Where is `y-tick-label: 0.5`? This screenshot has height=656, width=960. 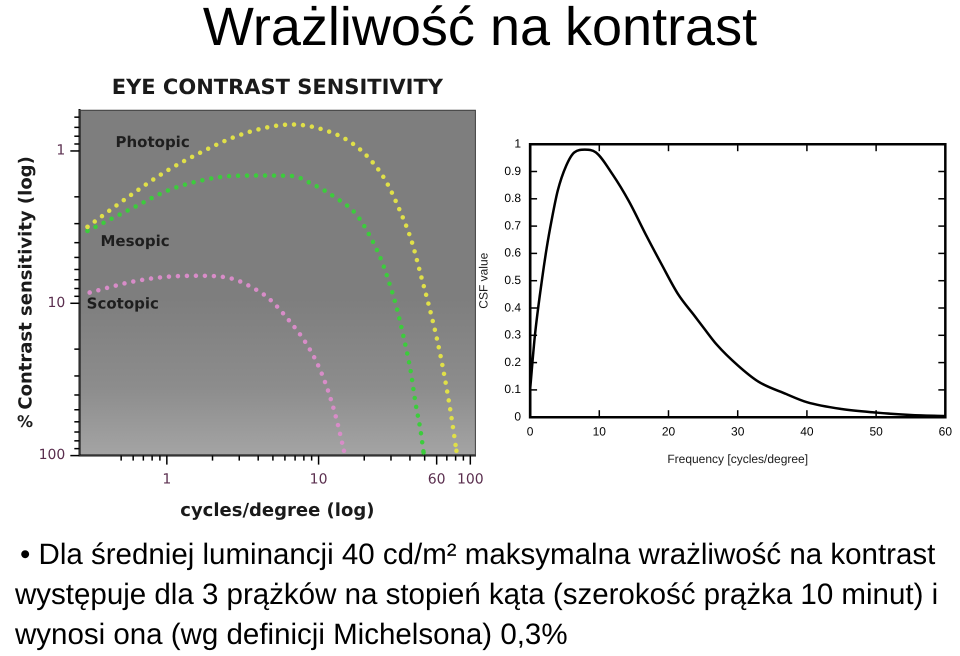
y-tick-label: 0.5 is located at coordinates (513, 280).